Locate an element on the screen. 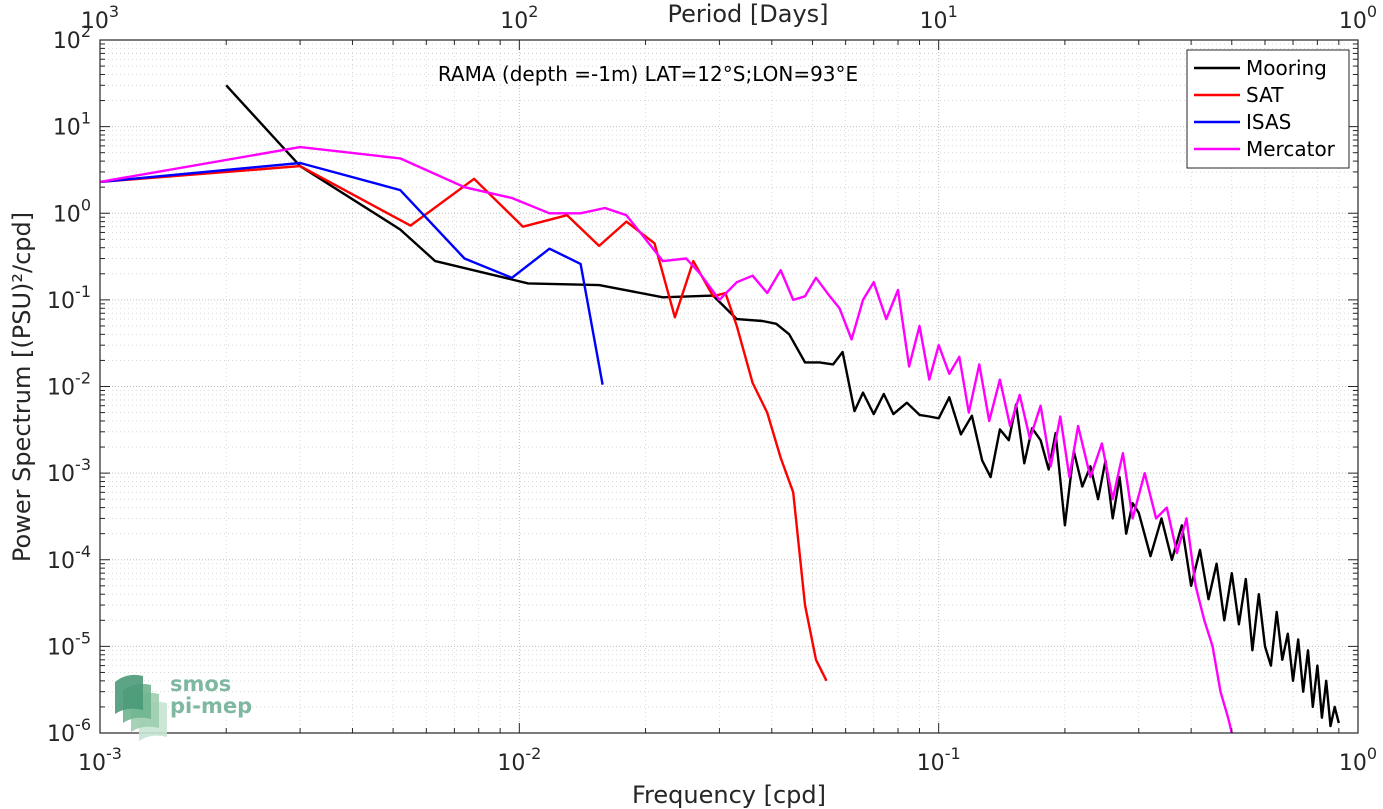  top-tick-label: 10² is located at coordinates (519, 18).